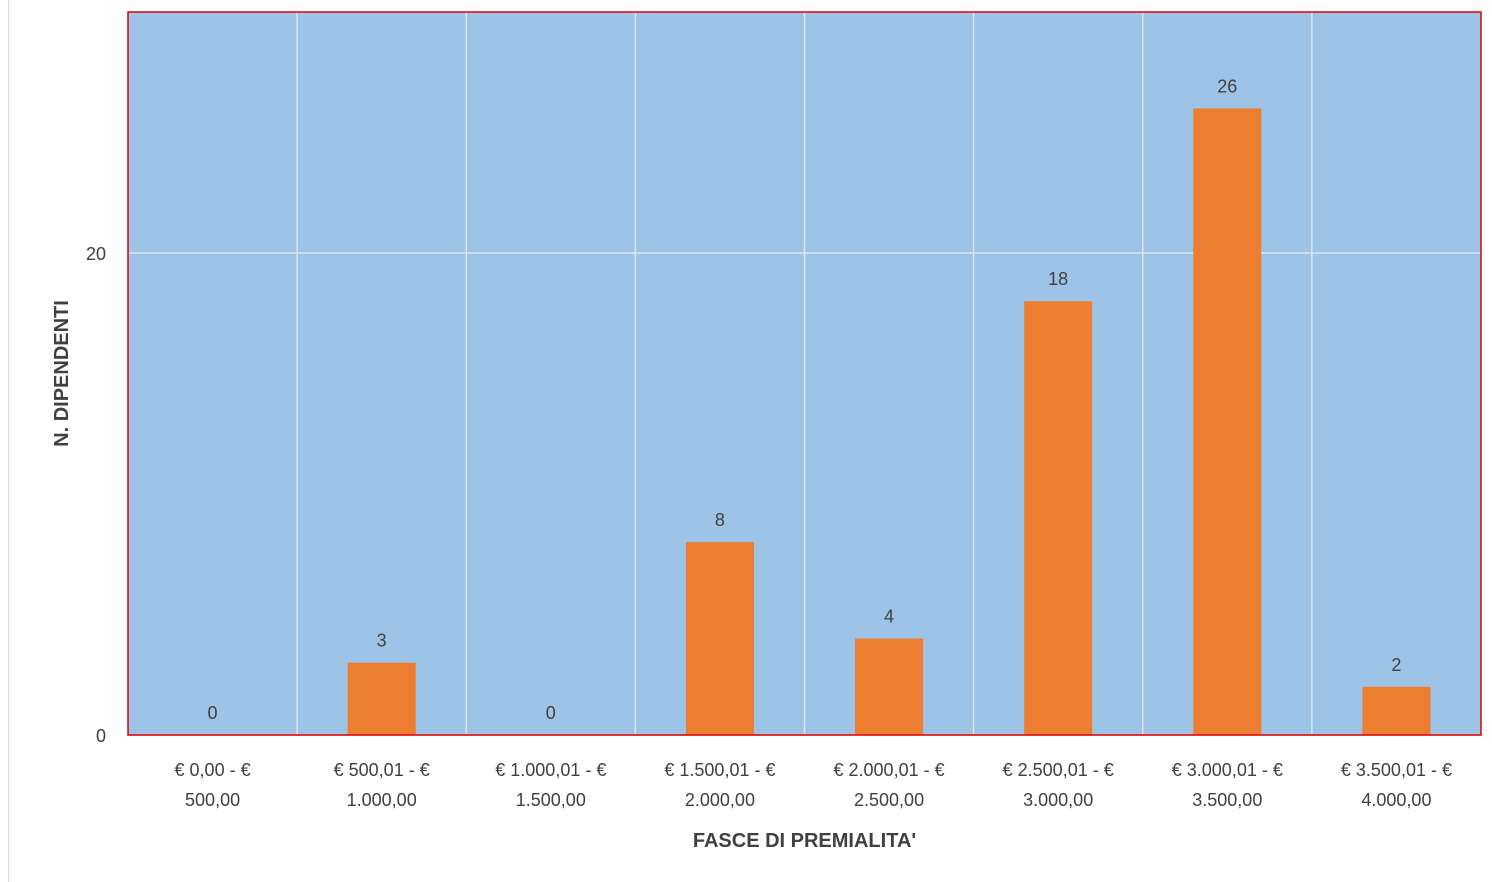  What do you see at coordinates (889, 617) in the screenshot?
I see `data-label: 4` at bounding box center [889, 617].